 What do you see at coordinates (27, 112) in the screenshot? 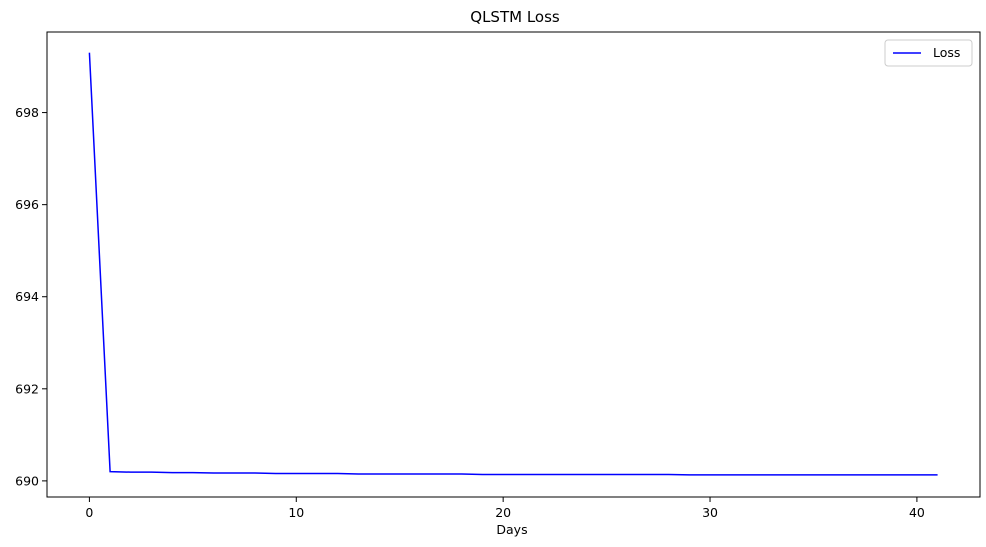
I see `y-tick-label: 698` at bounding box center [27, 112].